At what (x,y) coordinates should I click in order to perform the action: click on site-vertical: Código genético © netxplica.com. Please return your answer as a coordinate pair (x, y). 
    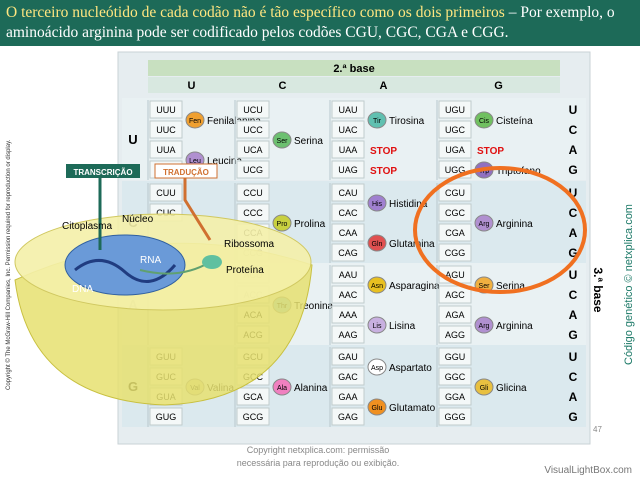
    Looking at the image, I should click on (629, 284).